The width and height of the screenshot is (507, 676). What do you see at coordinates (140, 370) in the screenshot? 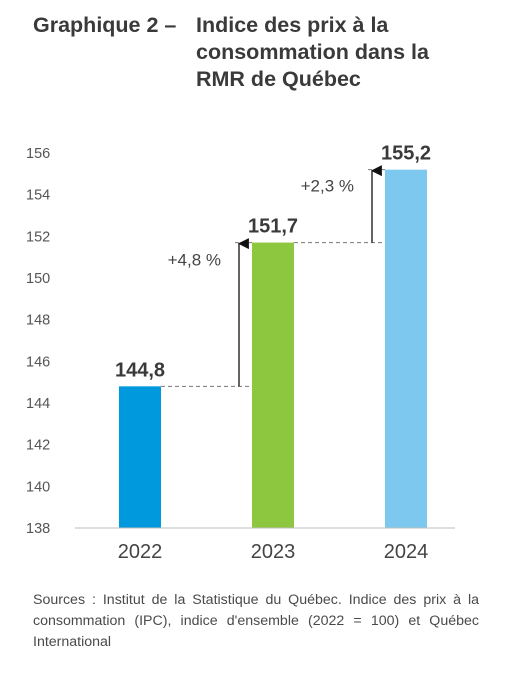
I see `data-label: 144,8` at bounding box center [140, 370].